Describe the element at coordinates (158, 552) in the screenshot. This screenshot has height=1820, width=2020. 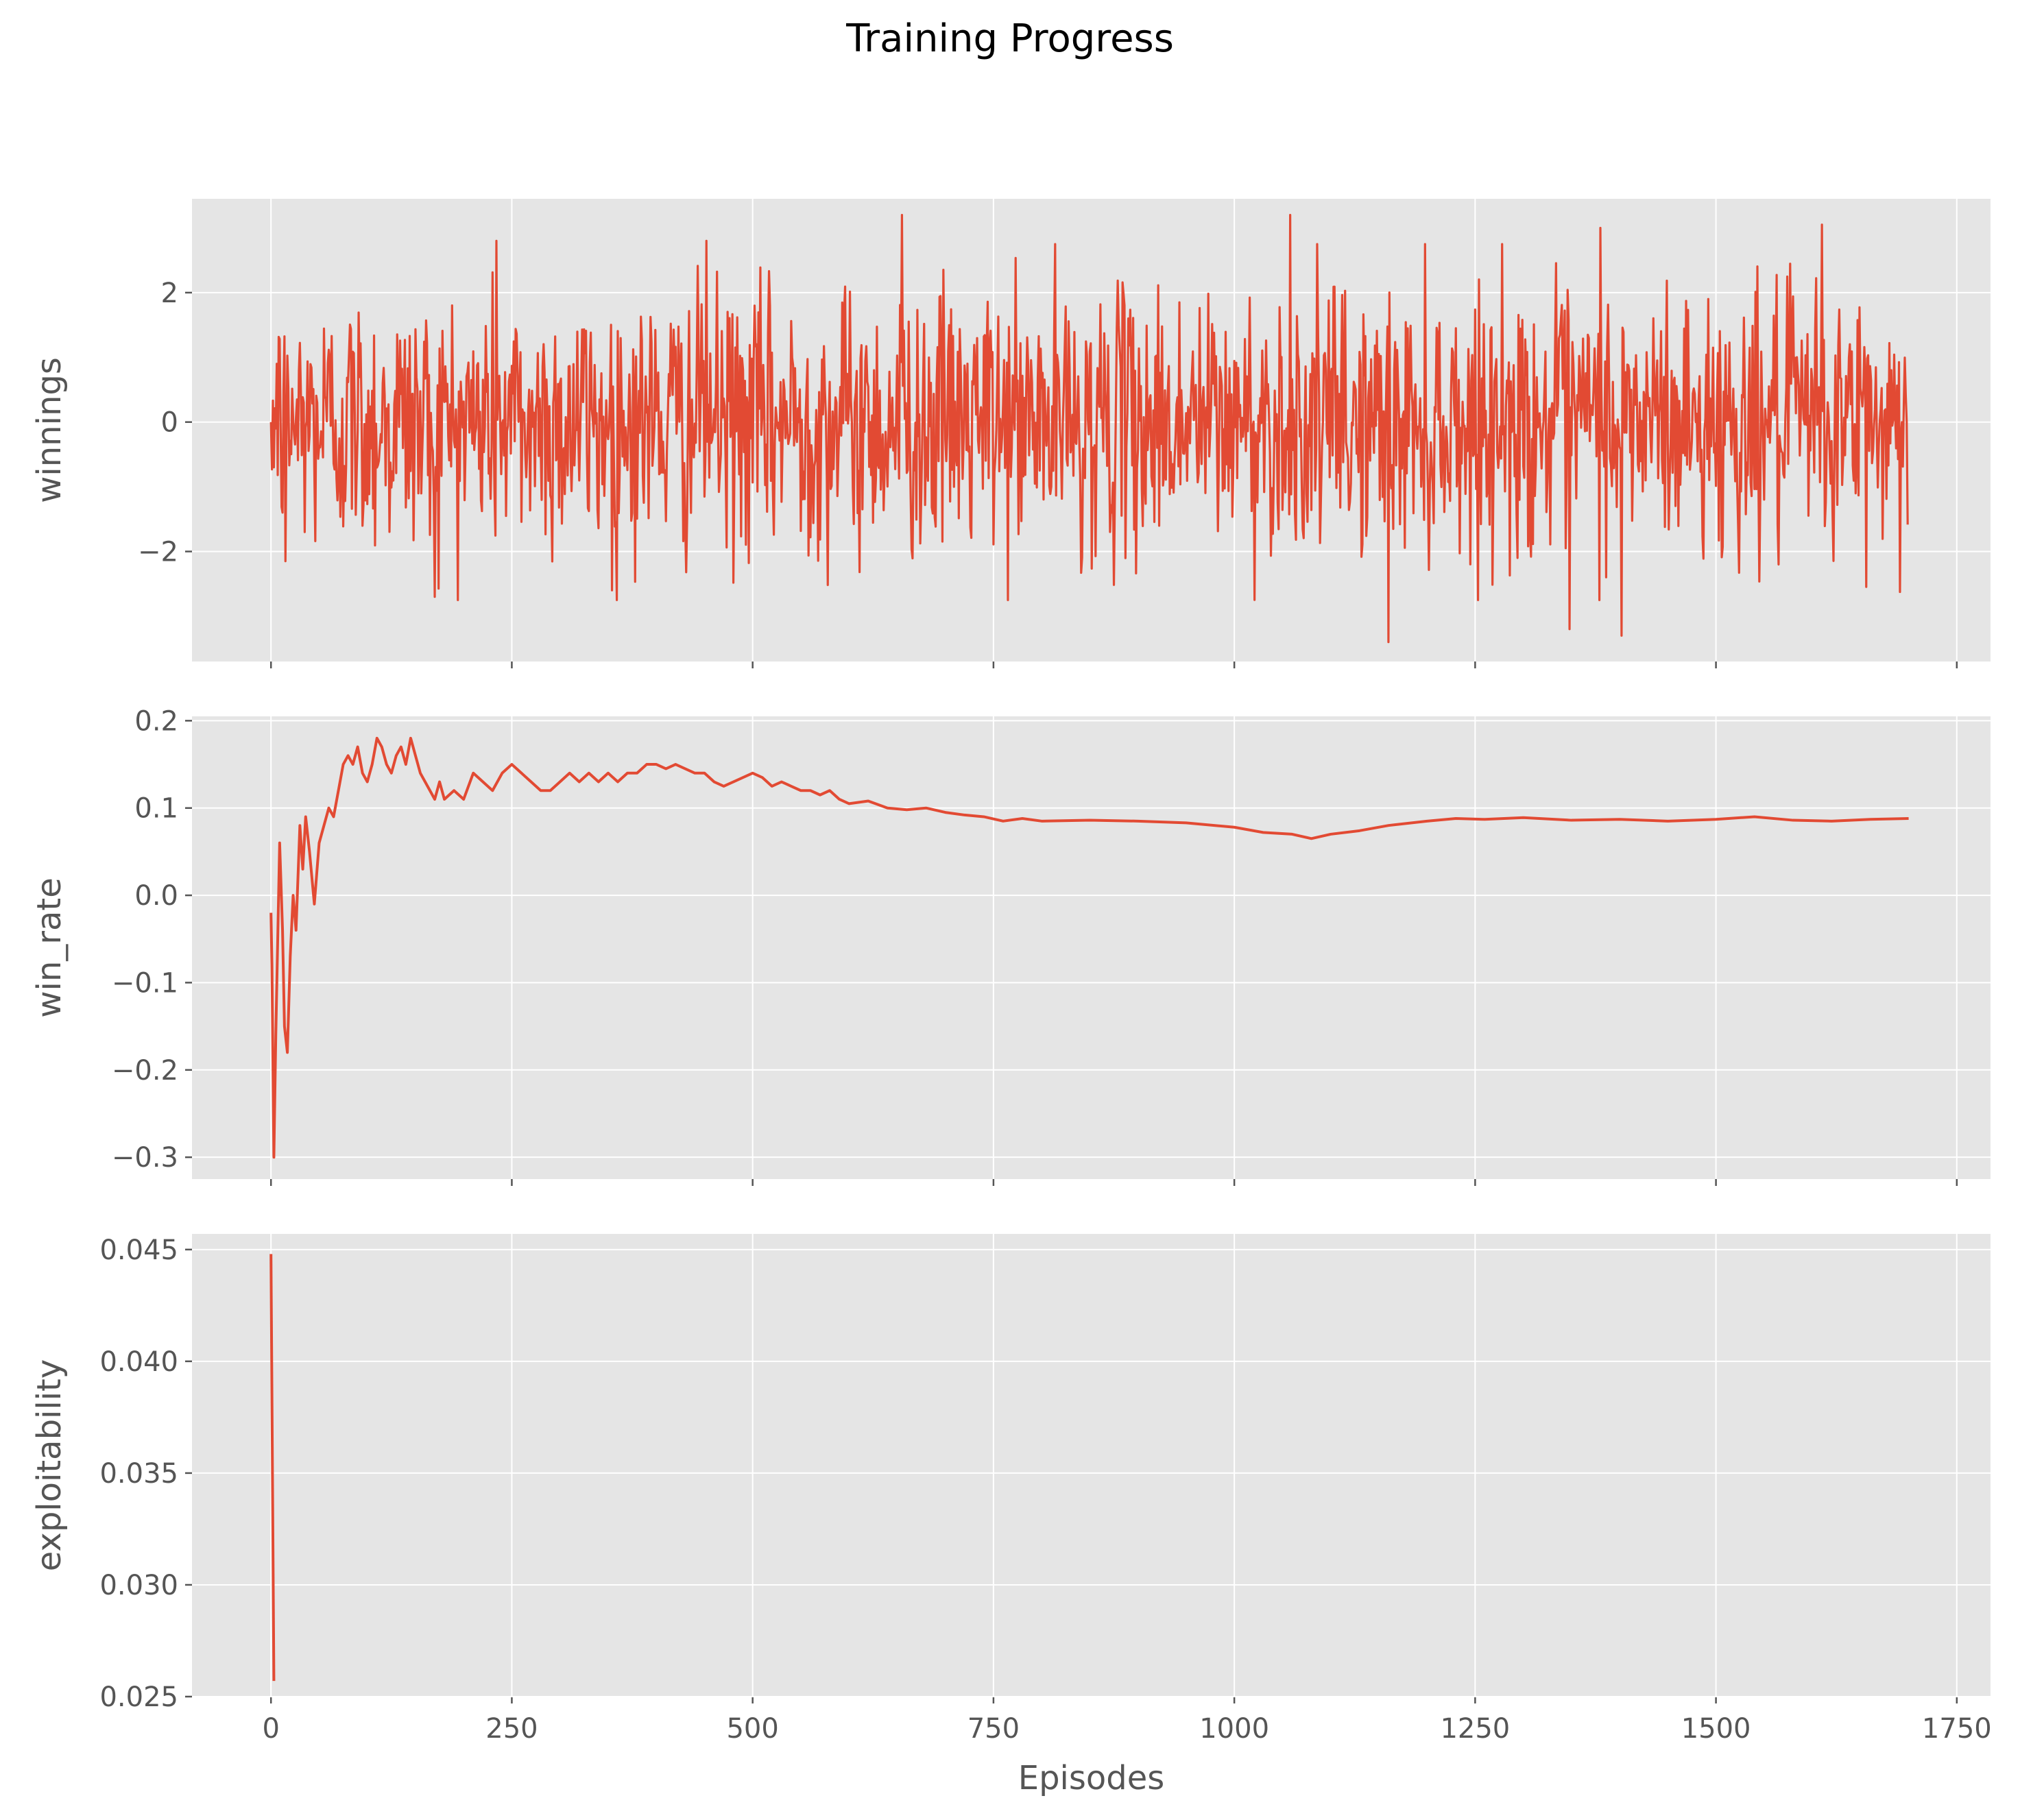
I see `y-tick-label: −2` at that location.